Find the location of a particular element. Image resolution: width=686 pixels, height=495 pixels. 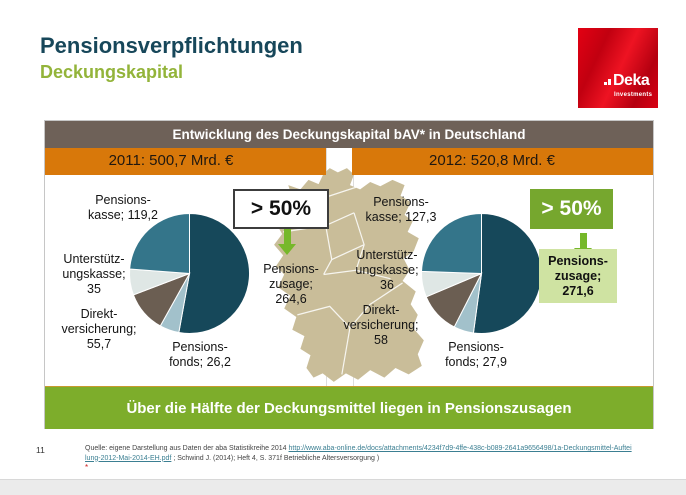

year-2012-total: 2012: 520,8 Mrd. € is located at coordinates (492, 160).